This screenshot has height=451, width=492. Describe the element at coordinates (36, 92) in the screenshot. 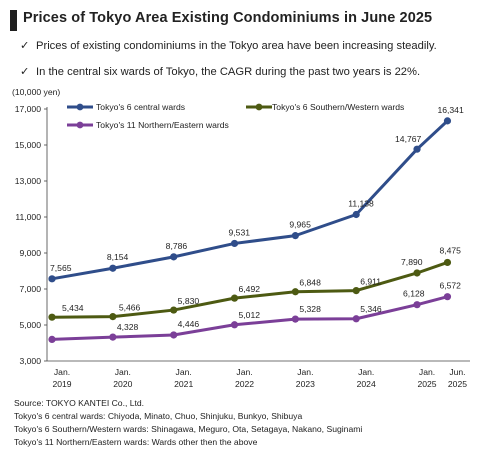

I see `y-axis-label: (10,000 yen)` at that location.